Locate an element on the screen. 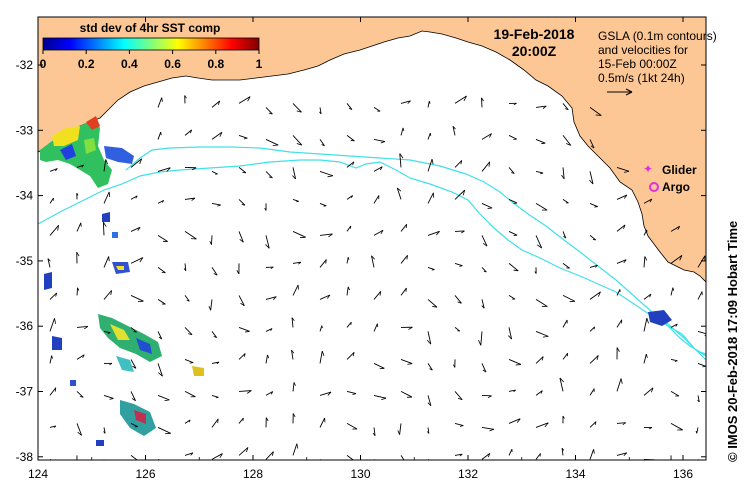 Image resolution: width=749 pixels, height=496 pixels. argo-marker-icon is located at coordinates (654, 187).